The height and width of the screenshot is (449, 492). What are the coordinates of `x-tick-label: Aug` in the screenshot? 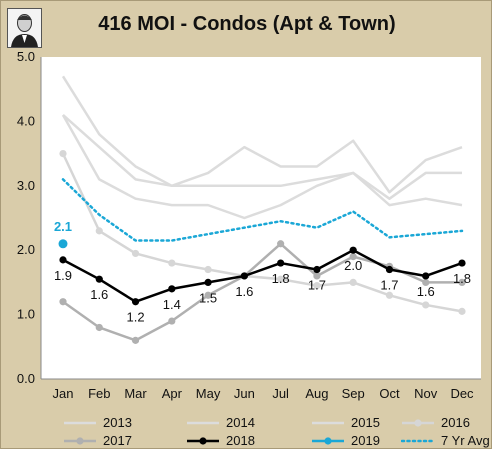 It's located at (316, 393).